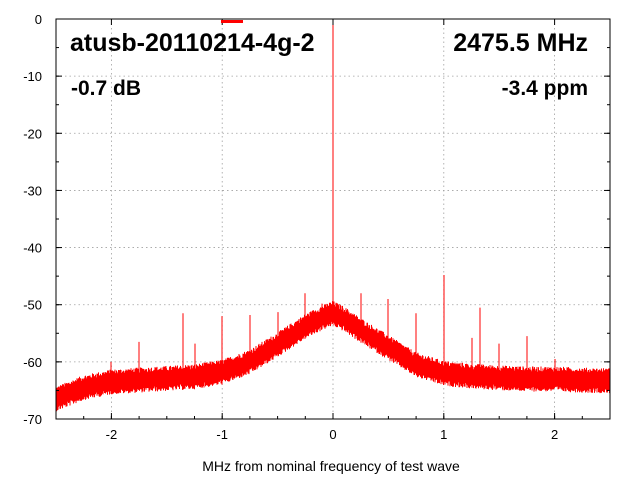 This screenshot has height=480, width=640. I want to click on y-tick-label: -60, so click(32, 362).